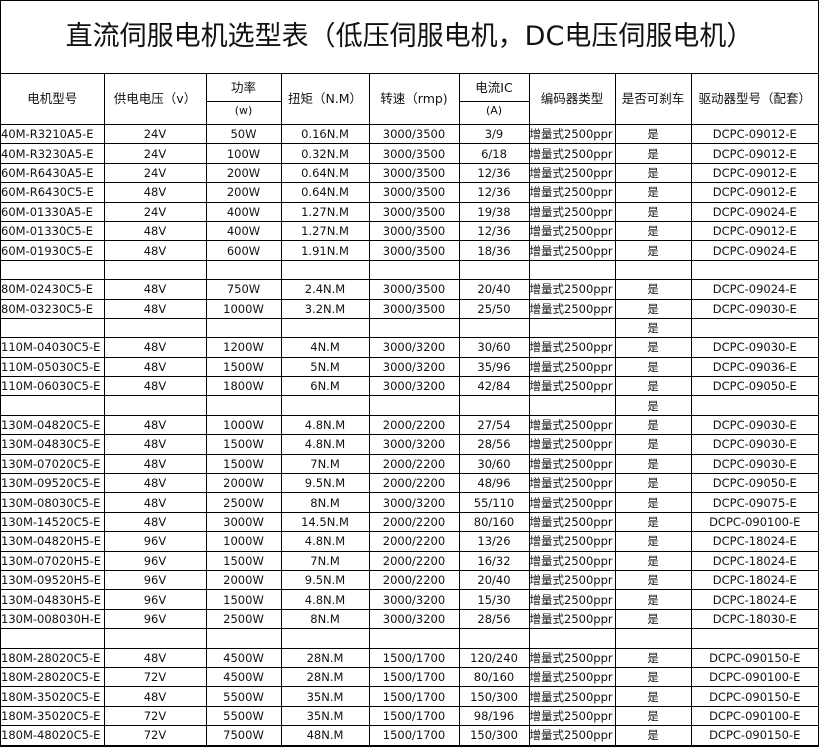  I want to click on cell: 120/240, so click(494, 657).